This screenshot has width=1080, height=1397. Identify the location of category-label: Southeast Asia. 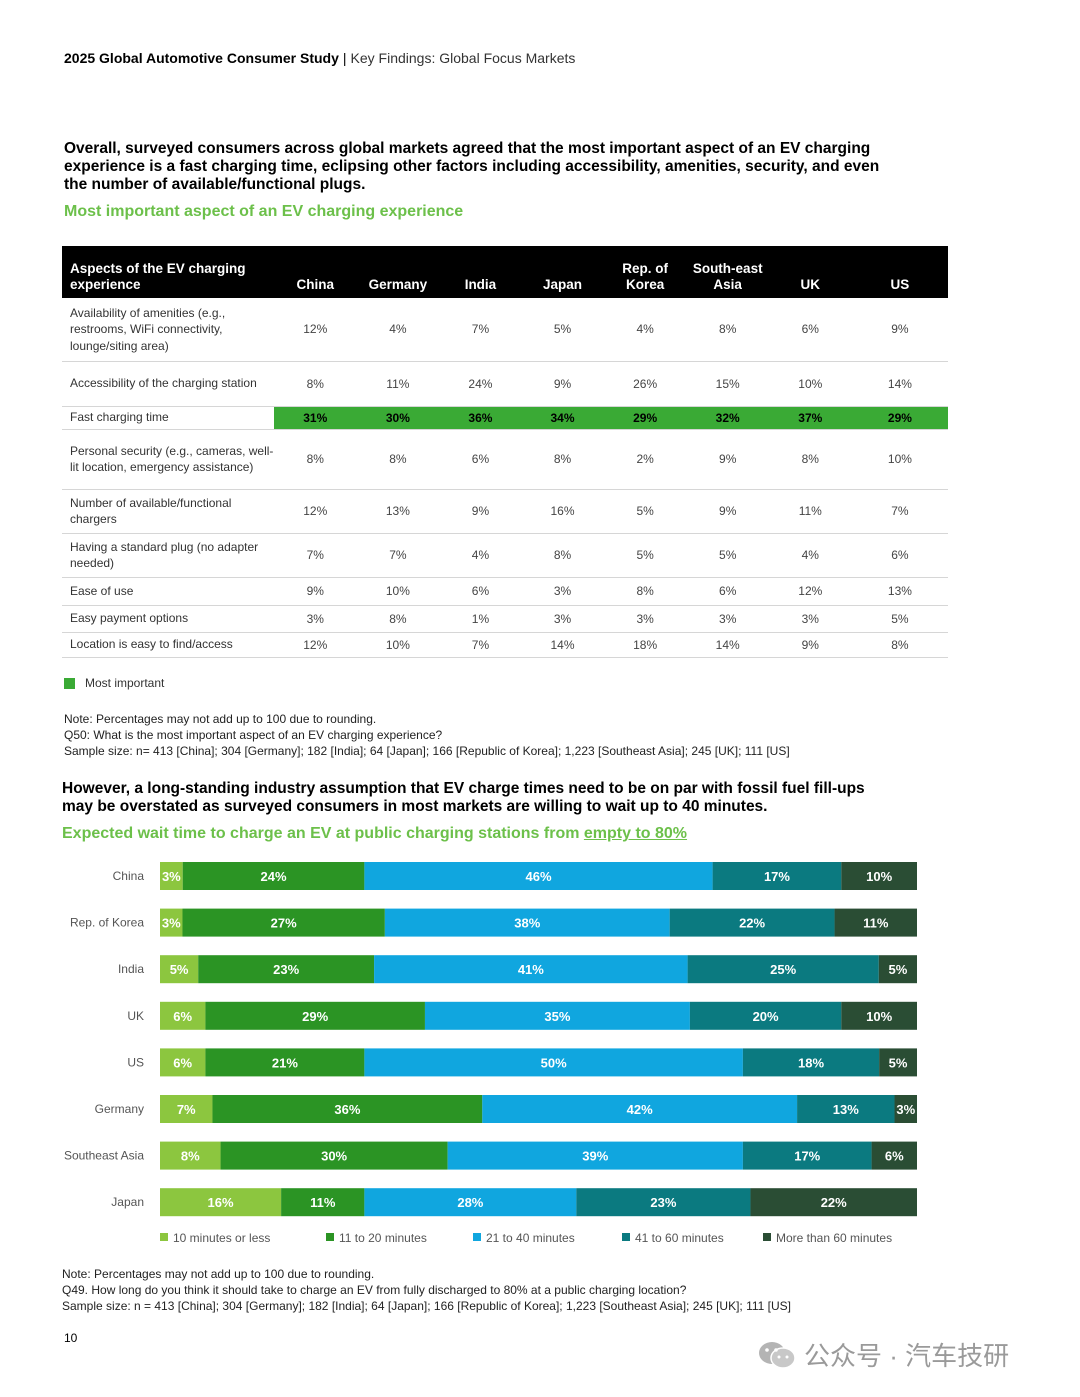
(104, 1156).